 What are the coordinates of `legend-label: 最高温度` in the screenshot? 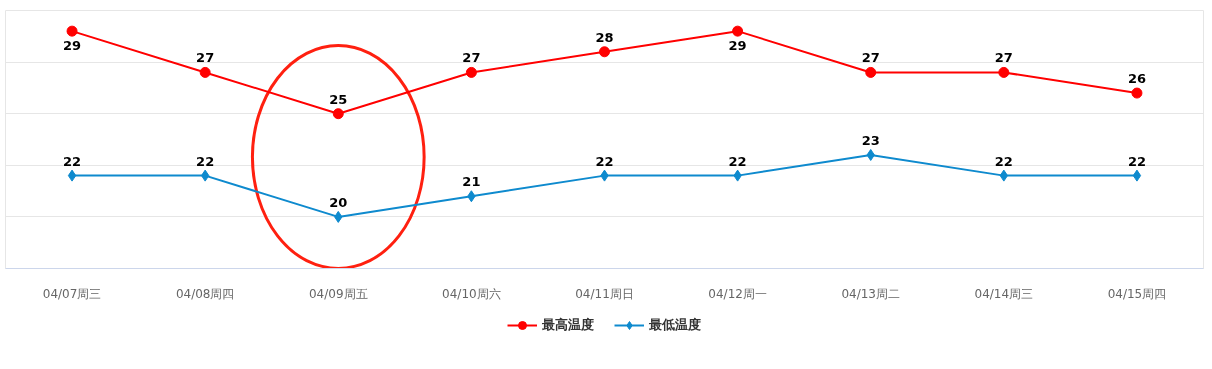 It's located at (568, 325).